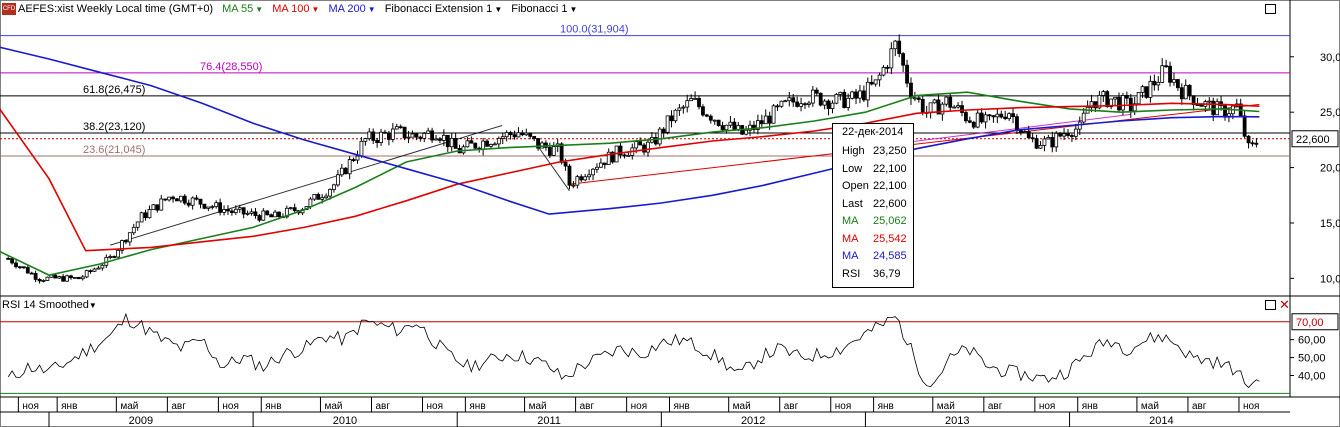  Describe the element at coordinates (1047, 406) in the screenshot. I see `month-label: ноя` at that location.